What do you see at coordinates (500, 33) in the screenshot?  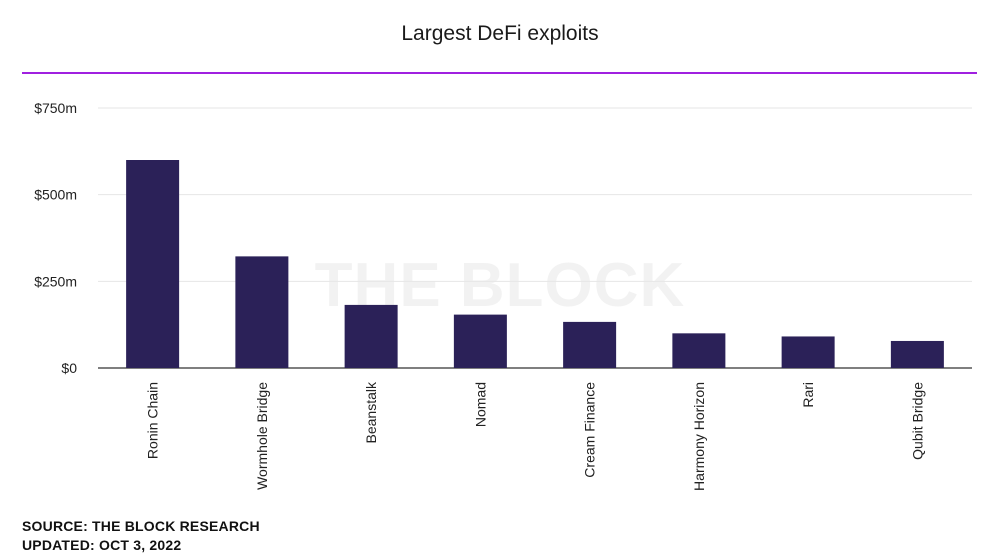 I see `chart-title: Largest DeFi exploits` at bounding box center [500, 33].